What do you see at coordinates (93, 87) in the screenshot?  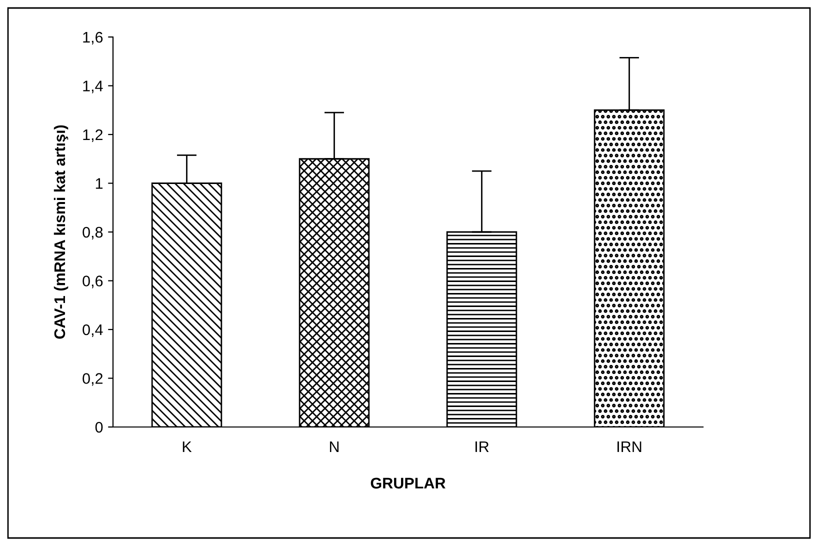 I see `y-tick-label: 1,4` at bounding box center [93, 87].